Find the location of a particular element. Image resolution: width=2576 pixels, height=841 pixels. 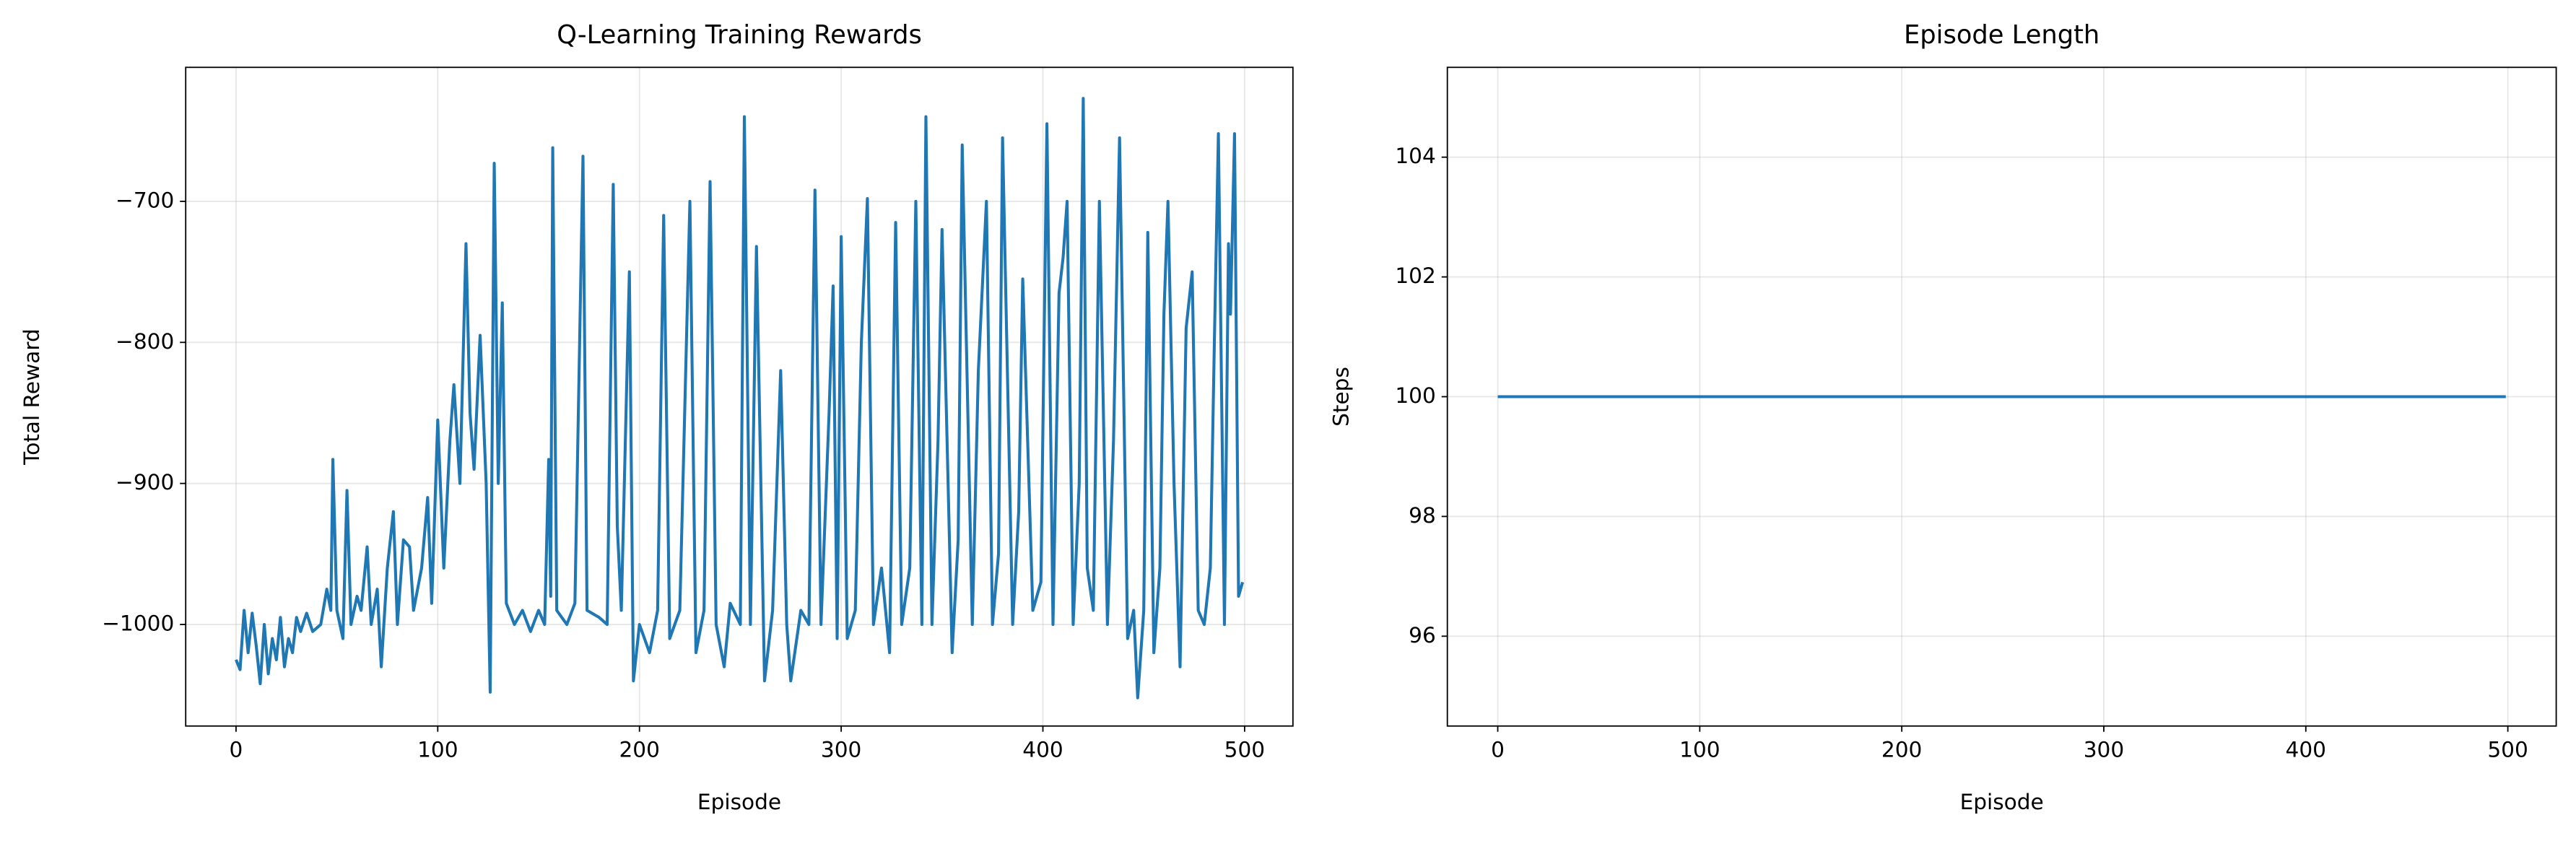

y-tick-label: −900 is located at coordinates (145, 482).